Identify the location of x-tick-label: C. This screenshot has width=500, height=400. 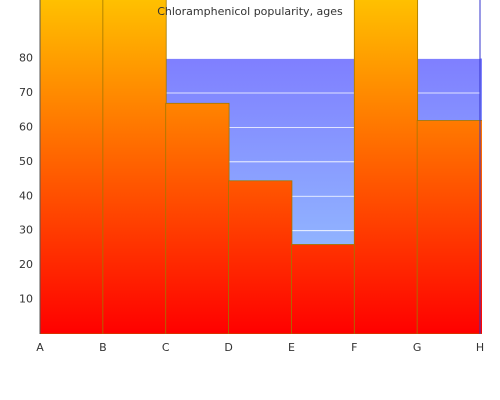
(166, 347).